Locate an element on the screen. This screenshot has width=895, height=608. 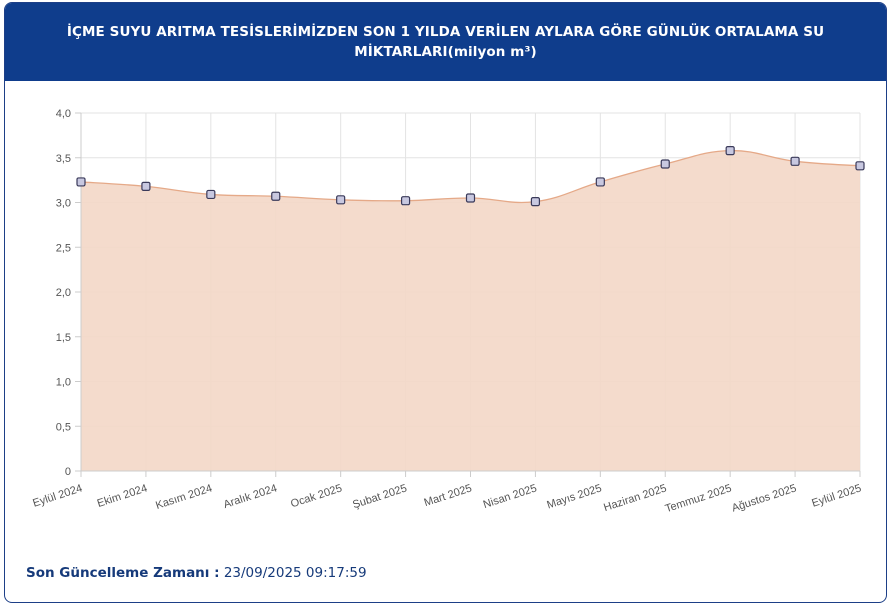
x-tick-label: Ocak 2025 is located at coordinates (316, 496).